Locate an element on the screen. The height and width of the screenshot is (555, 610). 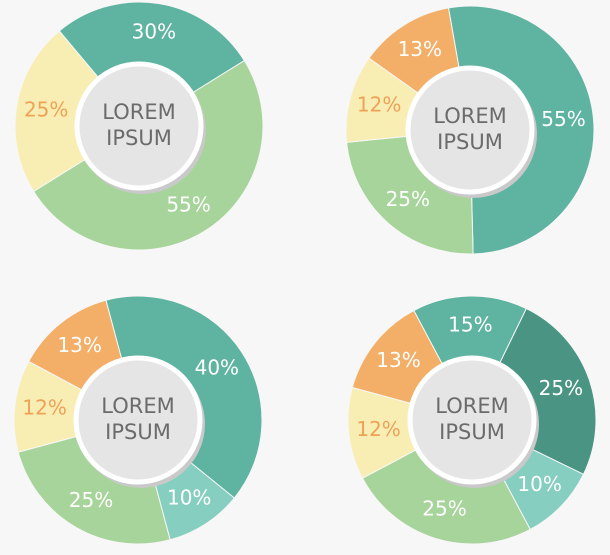
slice-label: 30% is located at coordinates (154, 32).